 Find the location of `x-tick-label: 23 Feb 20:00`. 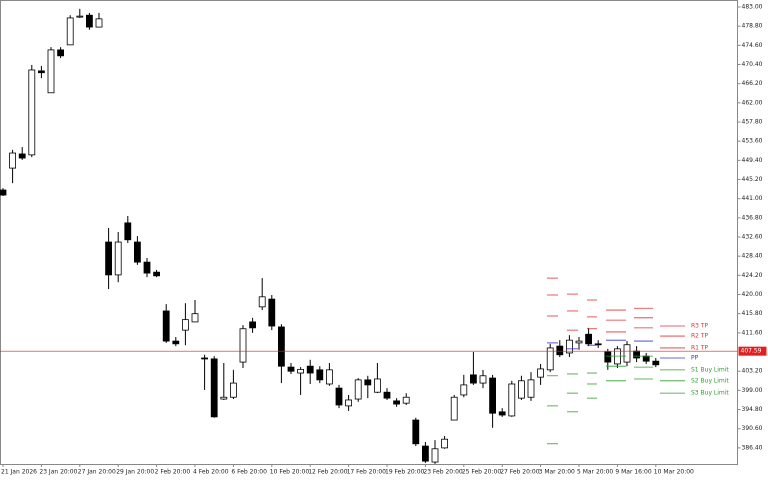

x-tick-label: 23 Feb 20:00 is located at coordinates (443, 472).